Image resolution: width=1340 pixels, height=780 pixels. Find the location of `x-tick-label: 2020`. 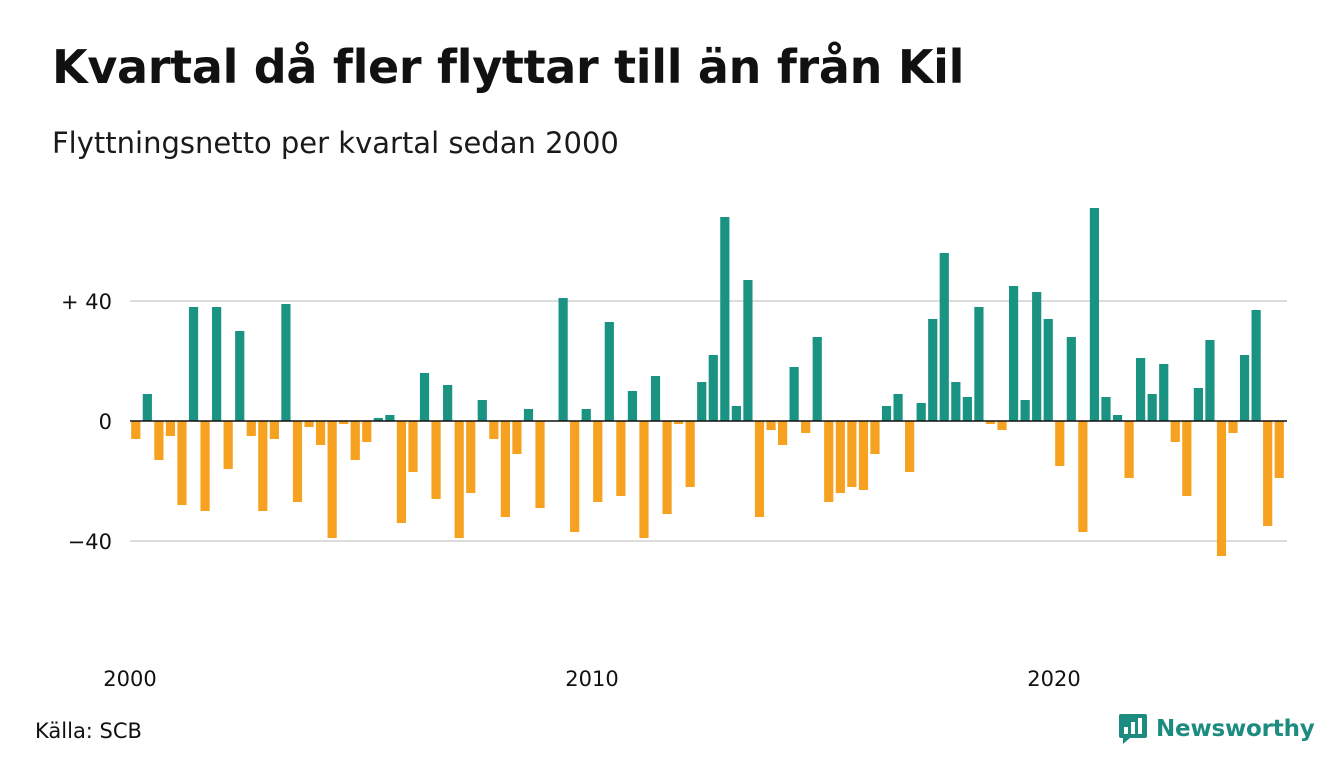

x-tick-label: 2020 is located at coordinates (1053, 679).